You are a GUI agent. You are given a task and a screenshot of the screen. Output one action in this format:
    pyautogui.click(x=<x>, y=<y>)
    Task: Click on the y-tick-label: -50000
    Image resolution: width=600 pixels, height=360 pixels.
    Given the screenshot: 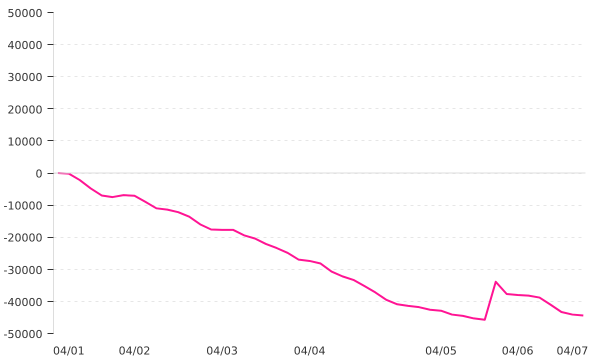 What is the action you would take?
    pyautogui.click(x=23, y=334)
    